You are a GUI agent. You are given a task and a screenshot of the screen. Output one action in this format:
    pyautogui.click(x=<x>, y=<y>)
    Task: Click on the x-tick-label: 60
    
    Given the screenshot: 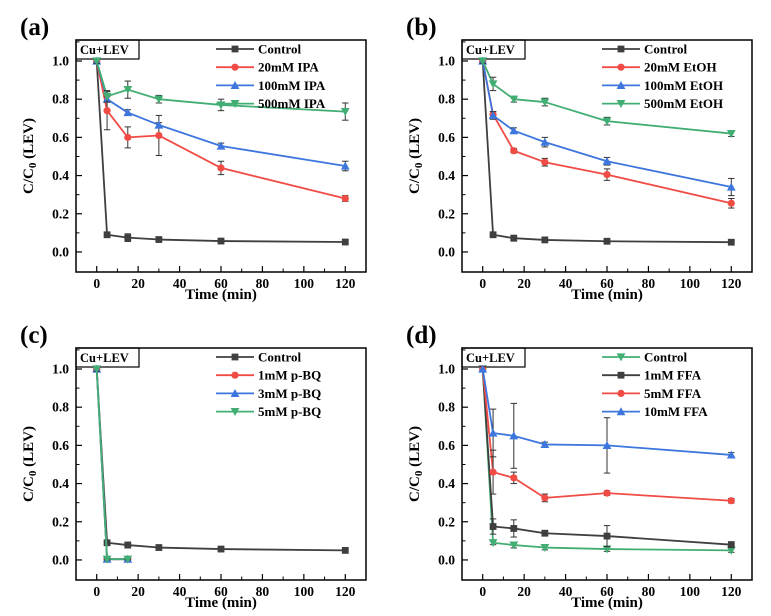 What is the action you would take?
    pyautogui.click(x=221, y=283)
    